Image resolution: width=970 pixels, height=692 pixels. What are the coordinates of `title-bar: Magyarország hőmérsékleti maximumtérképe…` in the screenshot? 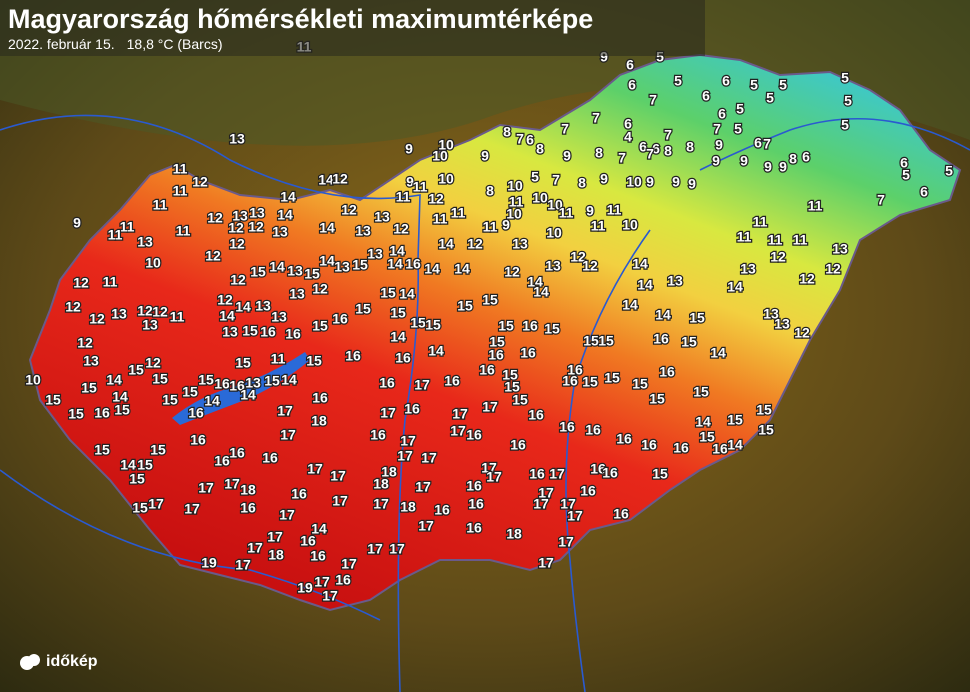 It's located at (352, 28).